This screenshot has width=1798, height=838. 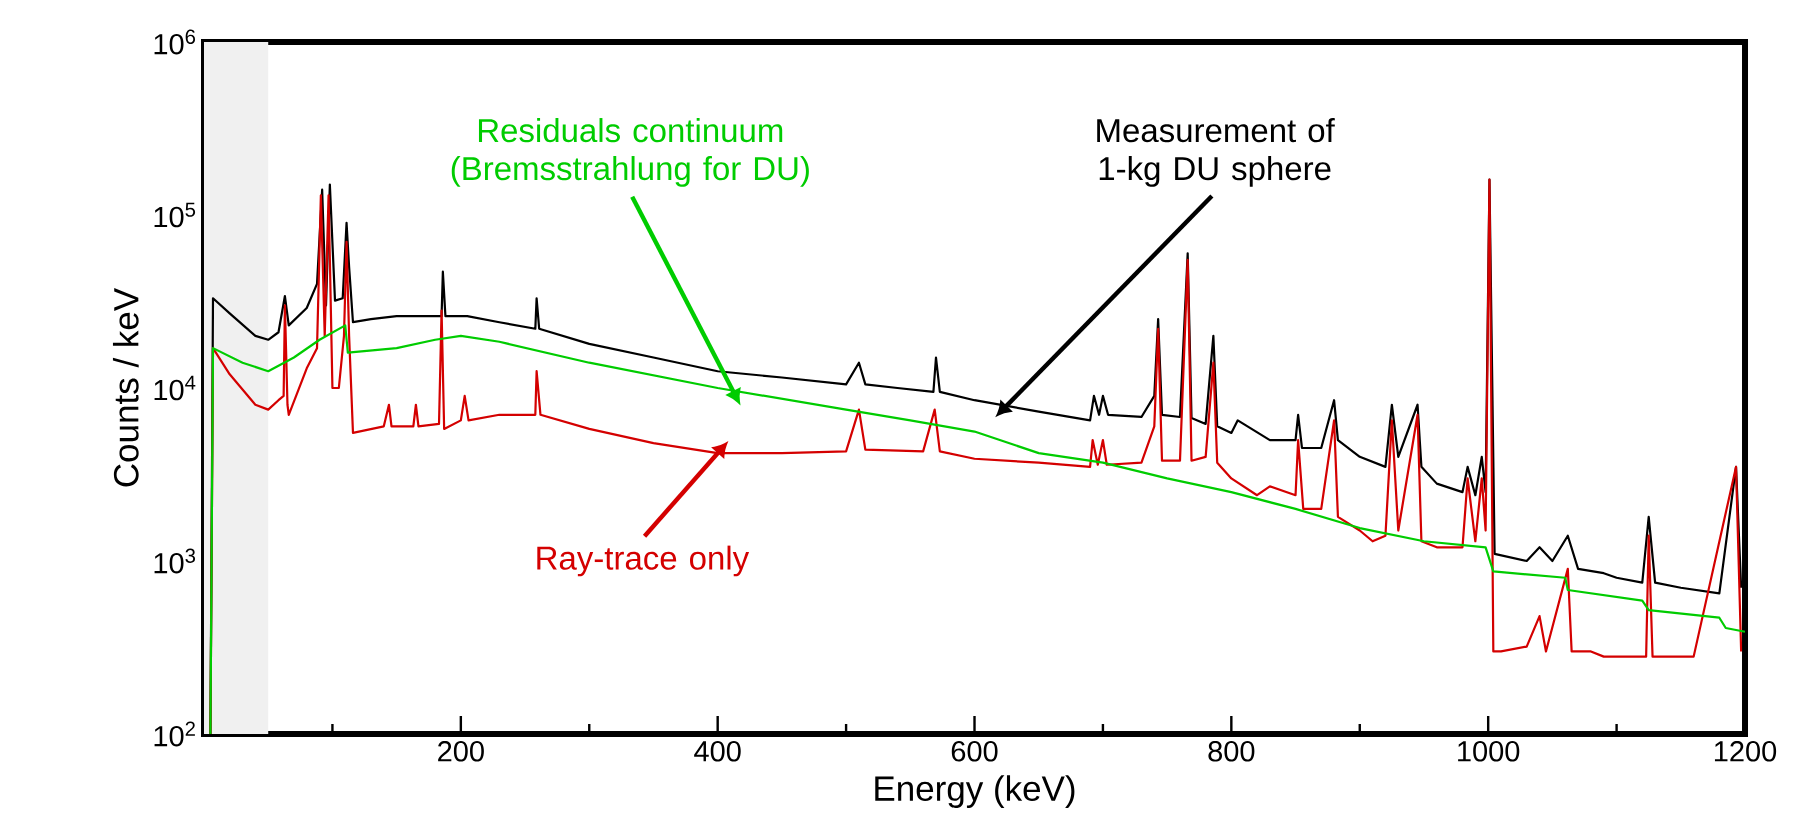 I want to click on annotation: Measurement of 1-kg DU sphere, so click(x=1216, y=152).